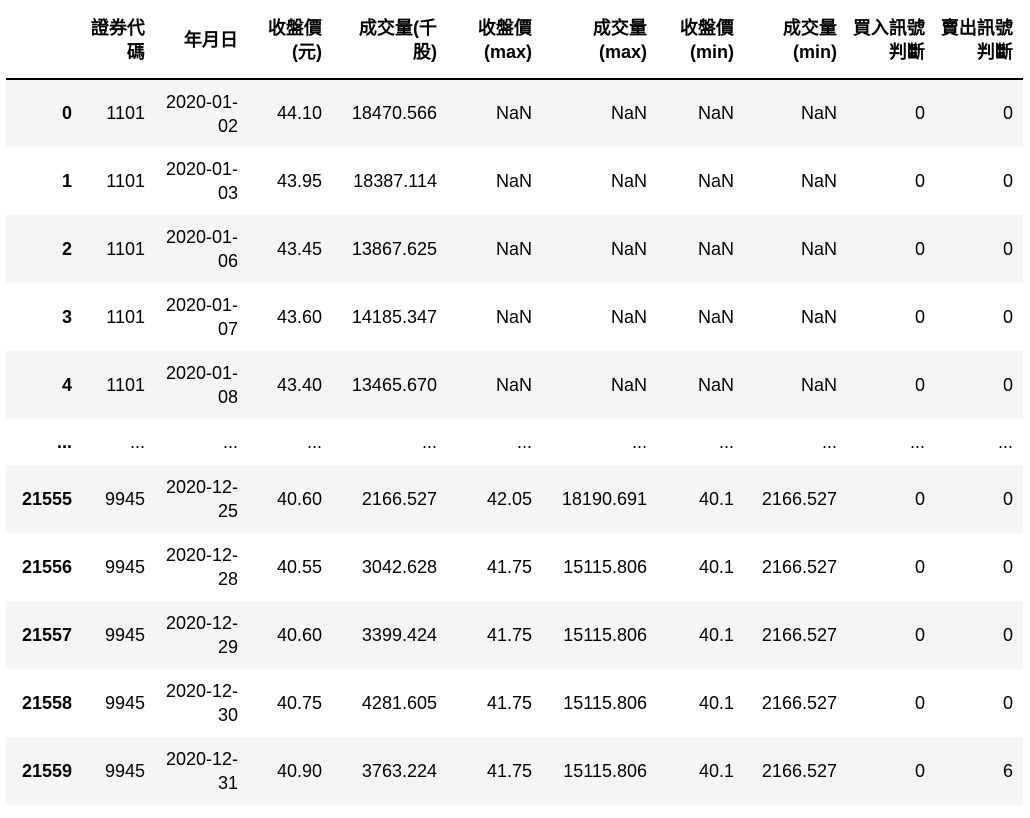  Describe the element at coordinates (44, 41) in the screenshot. I see `index-header` at that location.